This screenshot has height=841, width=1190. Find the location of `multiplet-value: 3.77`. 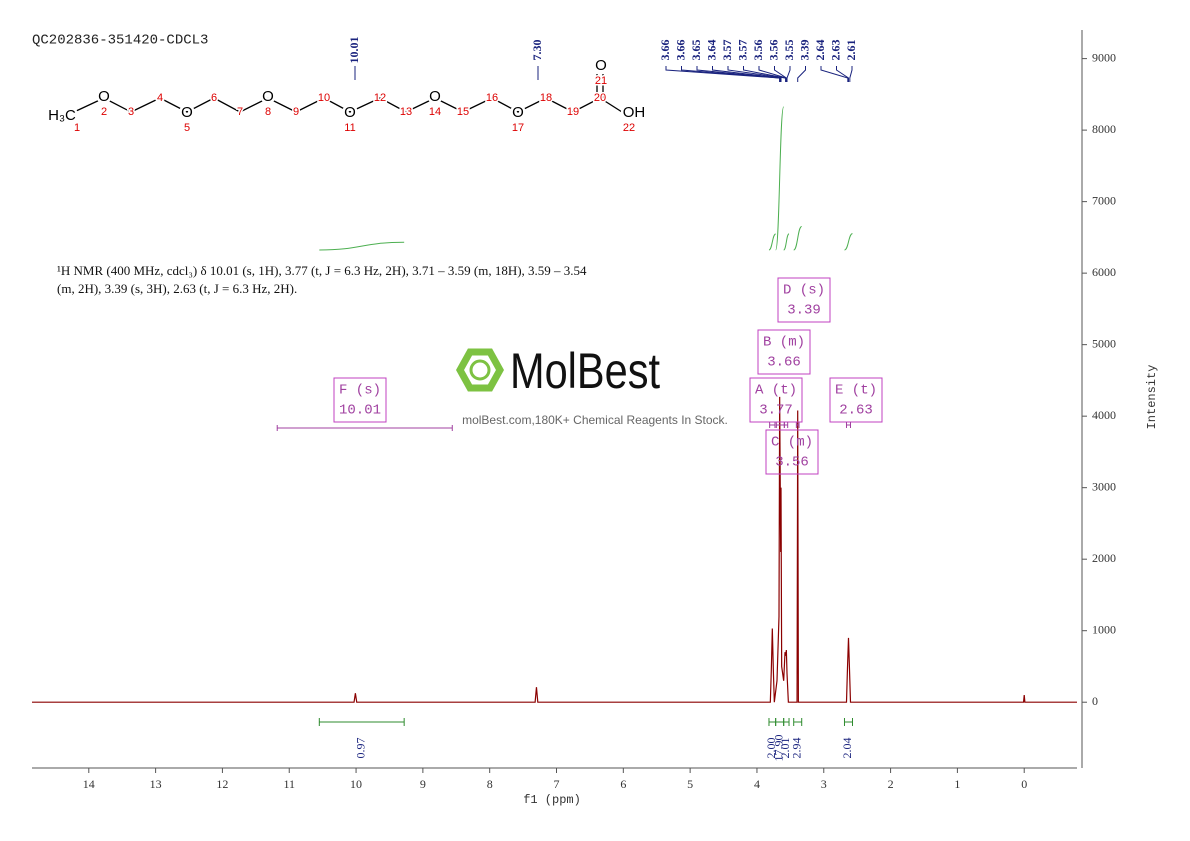

multiplet-value: 3.77 is located at coordinates (776, 411).